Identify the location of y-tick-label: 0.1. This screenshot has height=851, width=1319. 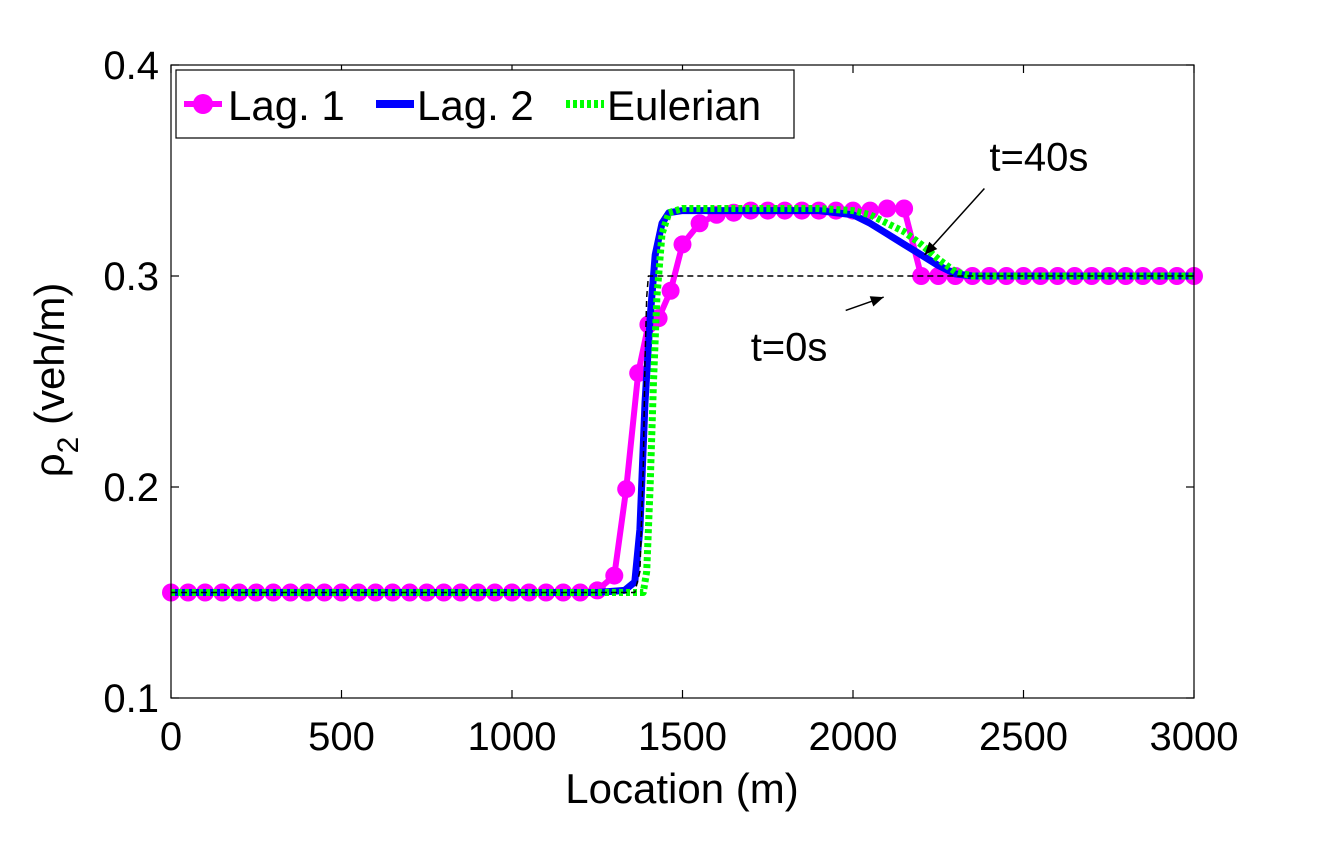
(131, 699).